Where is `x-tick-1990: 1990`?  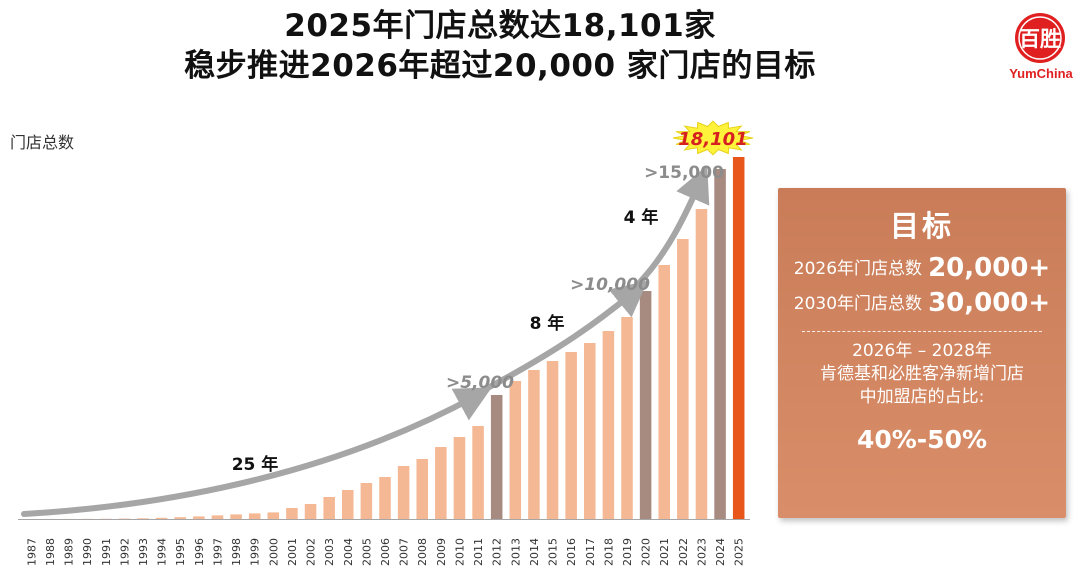 x-tick-1990: 1990 is located at coordinates (87, 552).